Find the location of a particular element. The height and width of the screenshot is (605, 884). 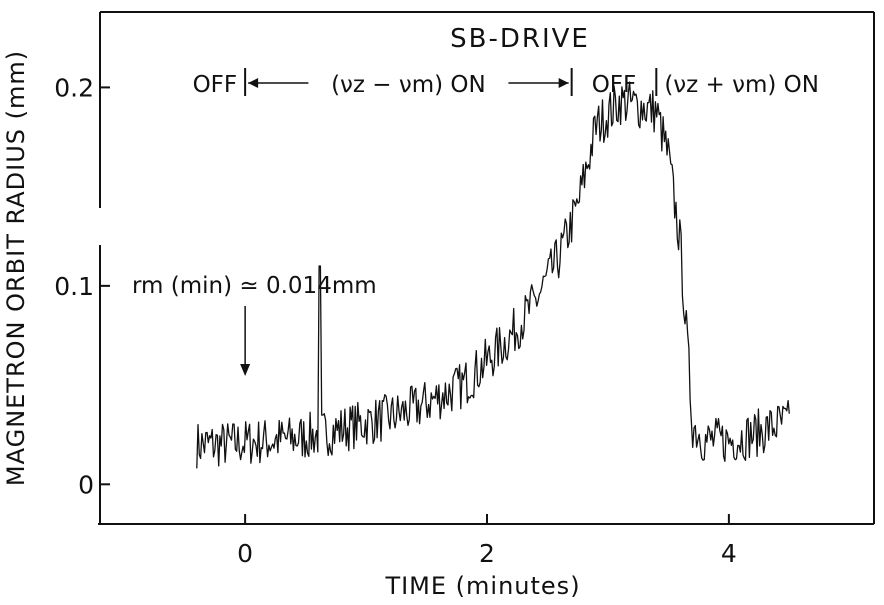

x-tick-label: 0 is located at coordinates (245, 553).